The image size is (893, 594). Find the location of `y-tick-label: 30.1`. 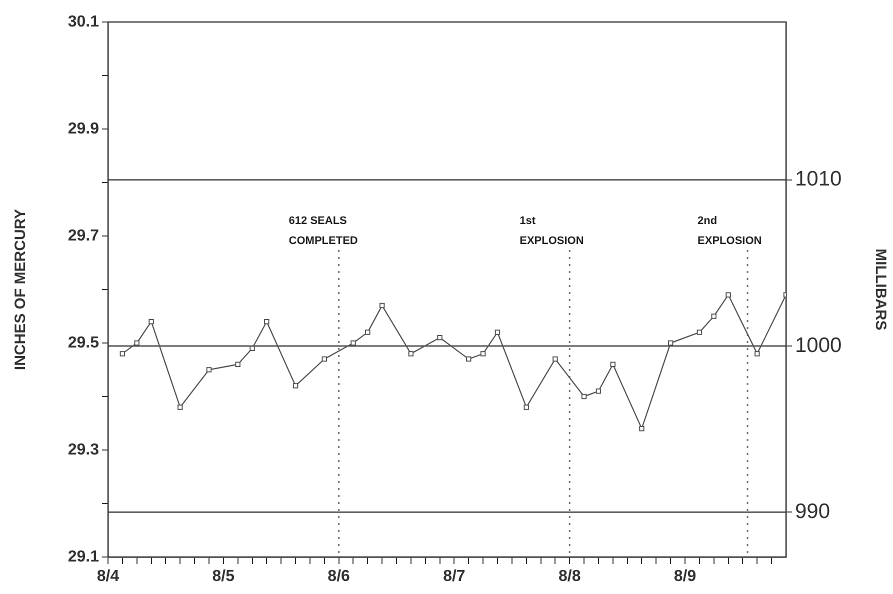

y-tick-label: 30.1 is located at coordinates (84, 21).